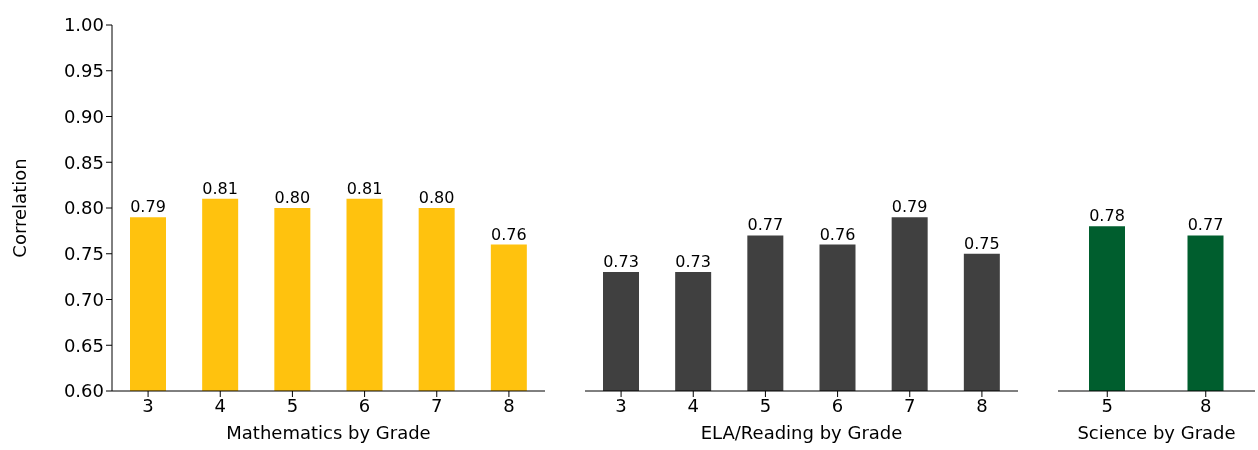  I want to click on y-axis-title: Correlation, so click(20, 208).